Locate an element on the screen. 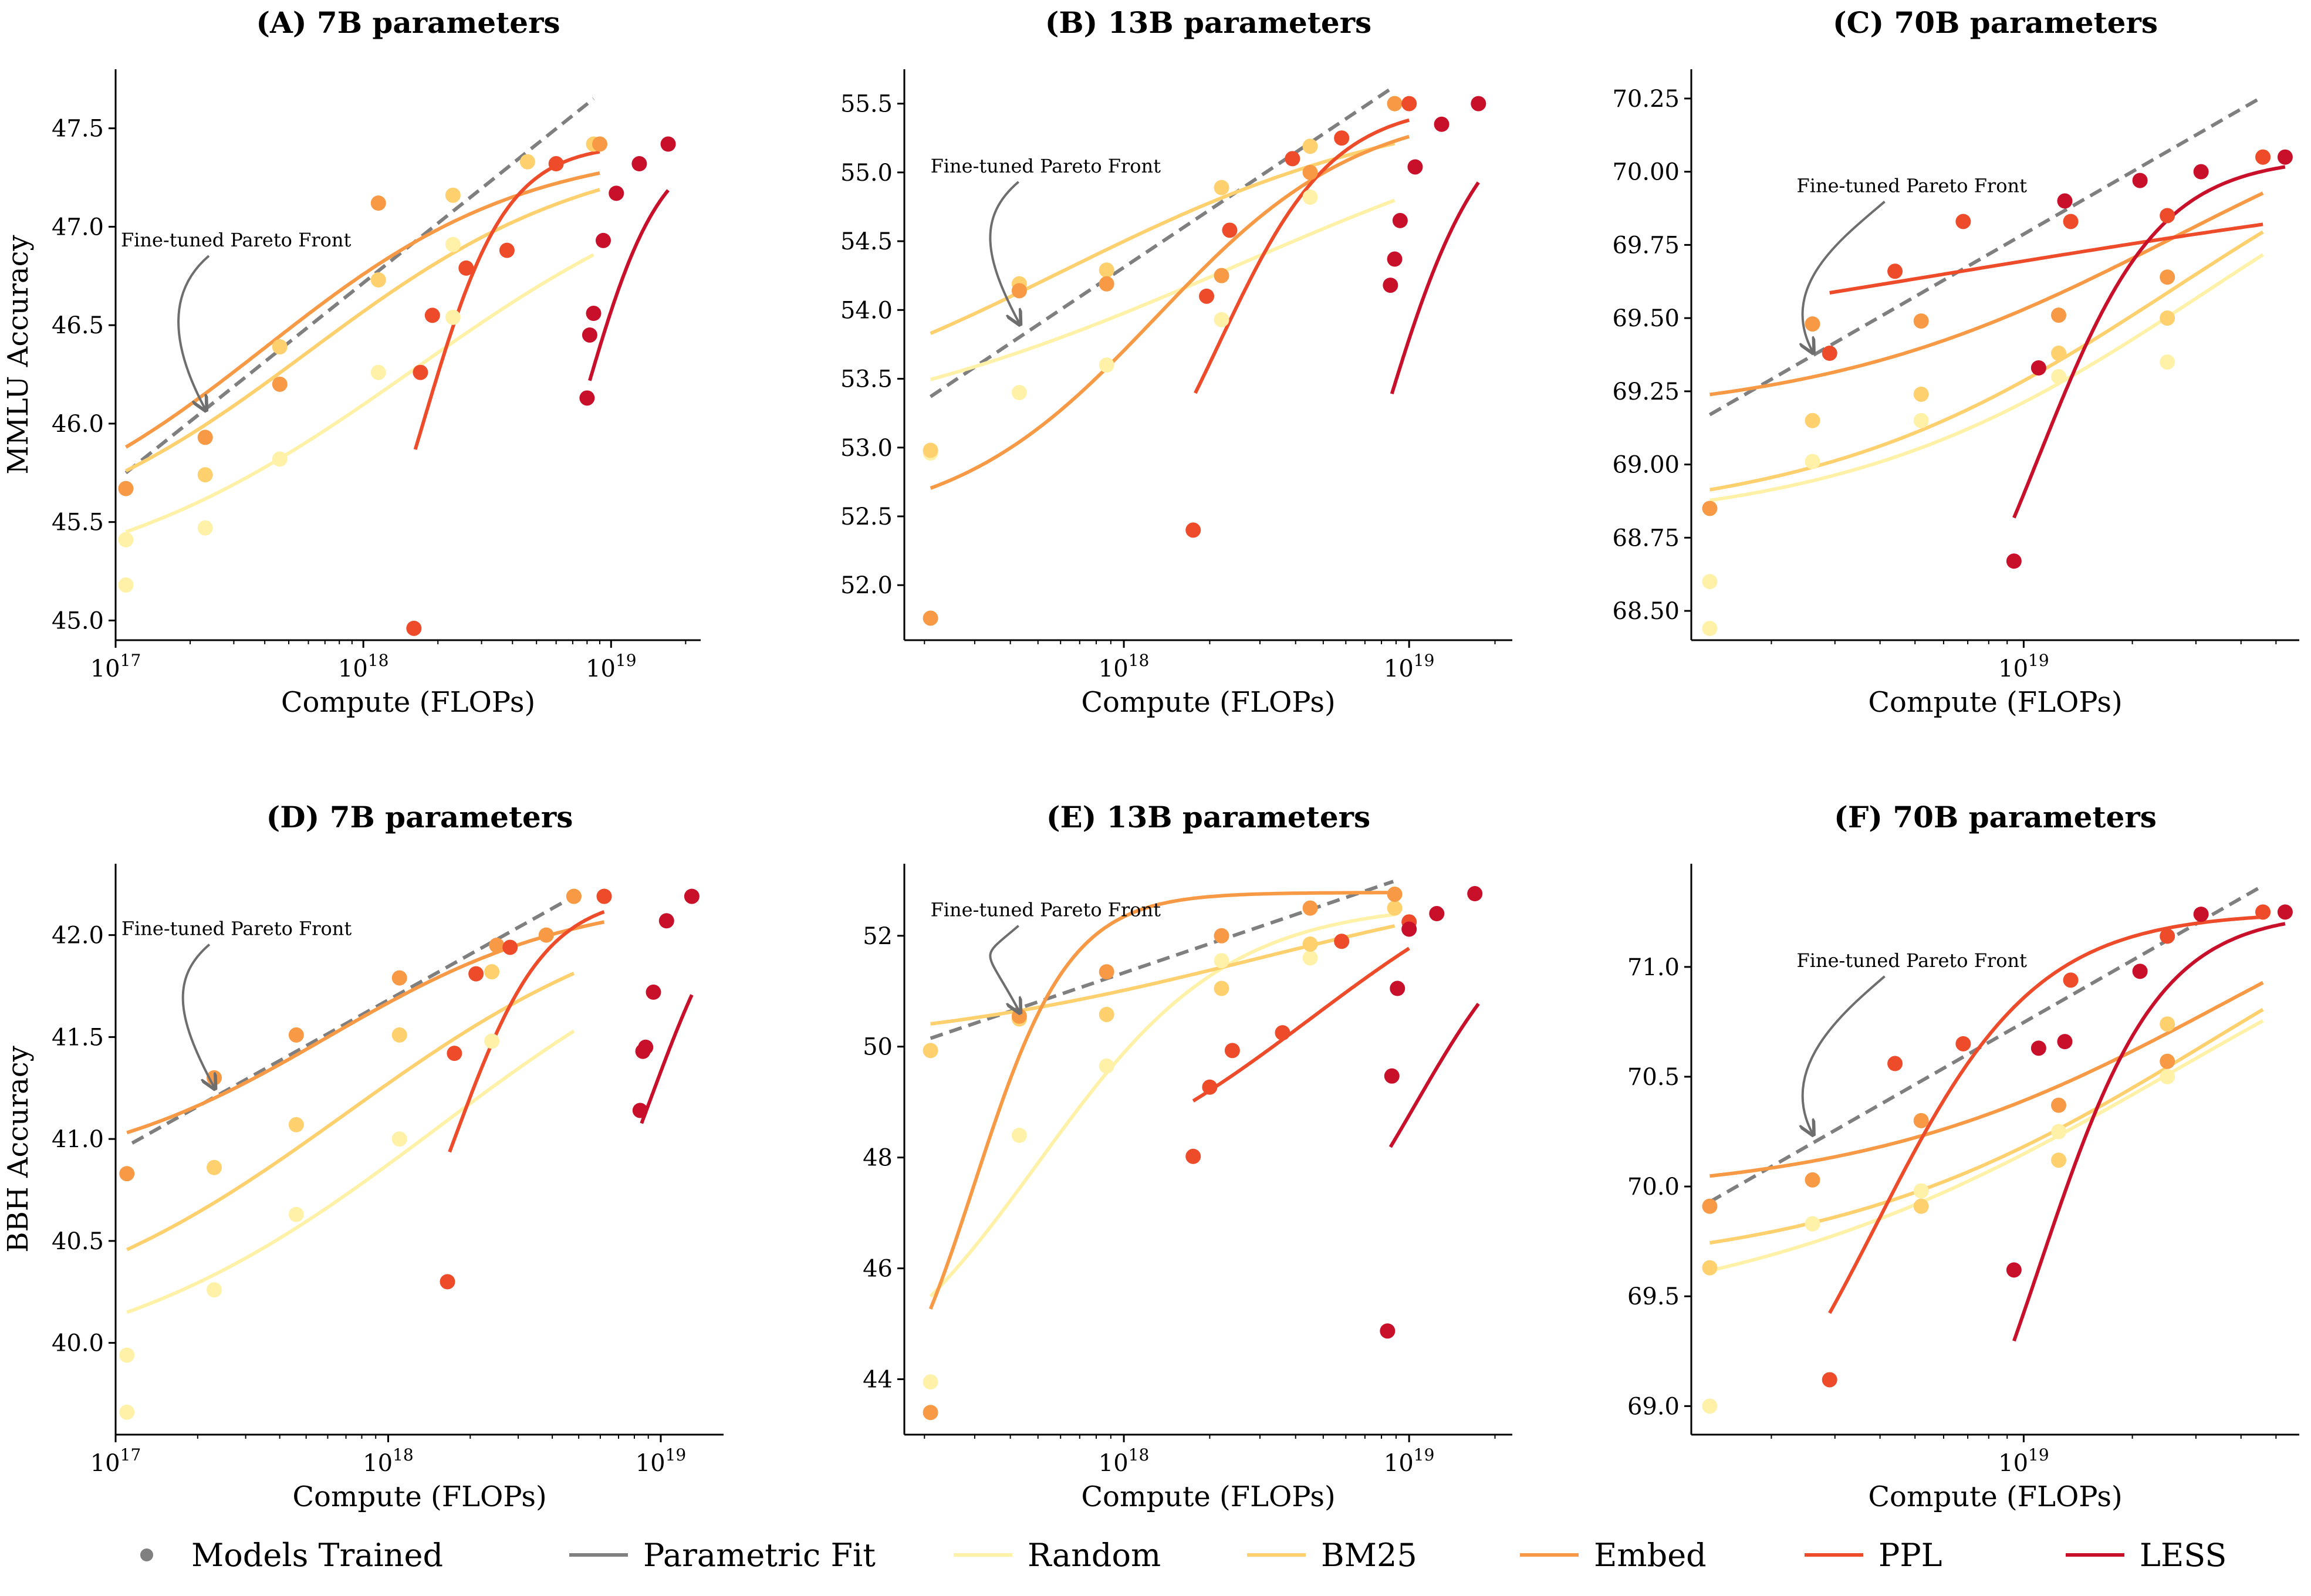  legend-label: Parametric Fit is located at coordinates (759, 1555).